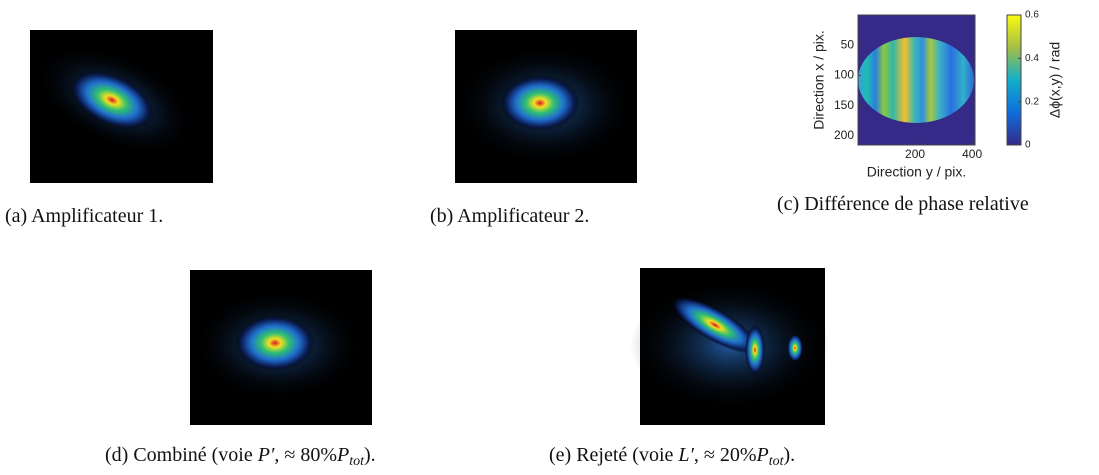  I want to click on x-tick-label: 200, so click(915, 154).